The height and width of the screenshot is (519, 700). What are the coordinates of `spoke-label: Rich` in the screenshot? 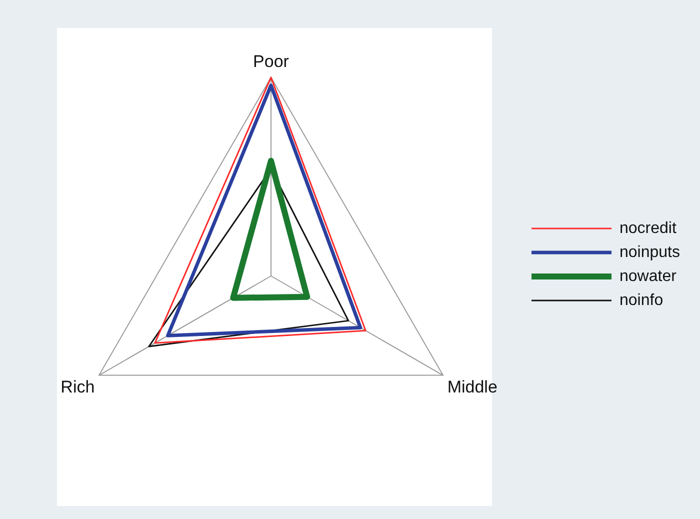 It's located at (77, 387).